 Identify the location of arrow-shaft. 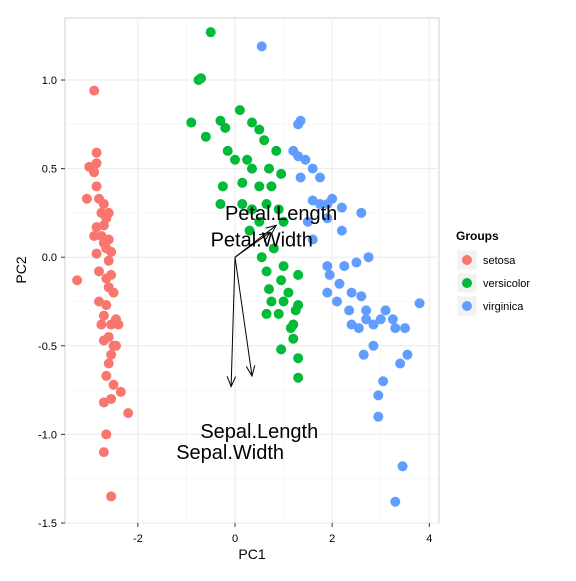
(233, 322).